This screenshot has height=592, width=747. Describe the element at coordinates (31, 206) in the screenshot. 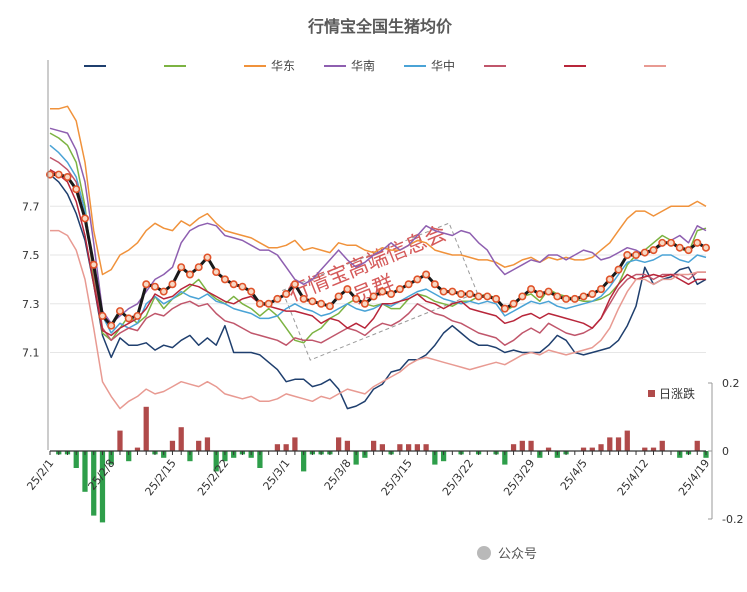

I see `y-tick-label: 7.7` at that location.